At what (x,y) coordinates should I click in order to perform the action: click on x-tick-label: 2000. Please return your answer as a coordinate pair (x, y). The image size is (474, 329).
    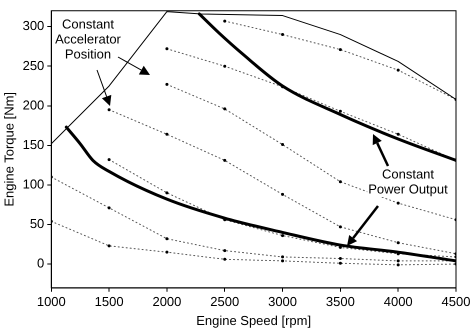
    Looking at the image, I should click on (167, 302).